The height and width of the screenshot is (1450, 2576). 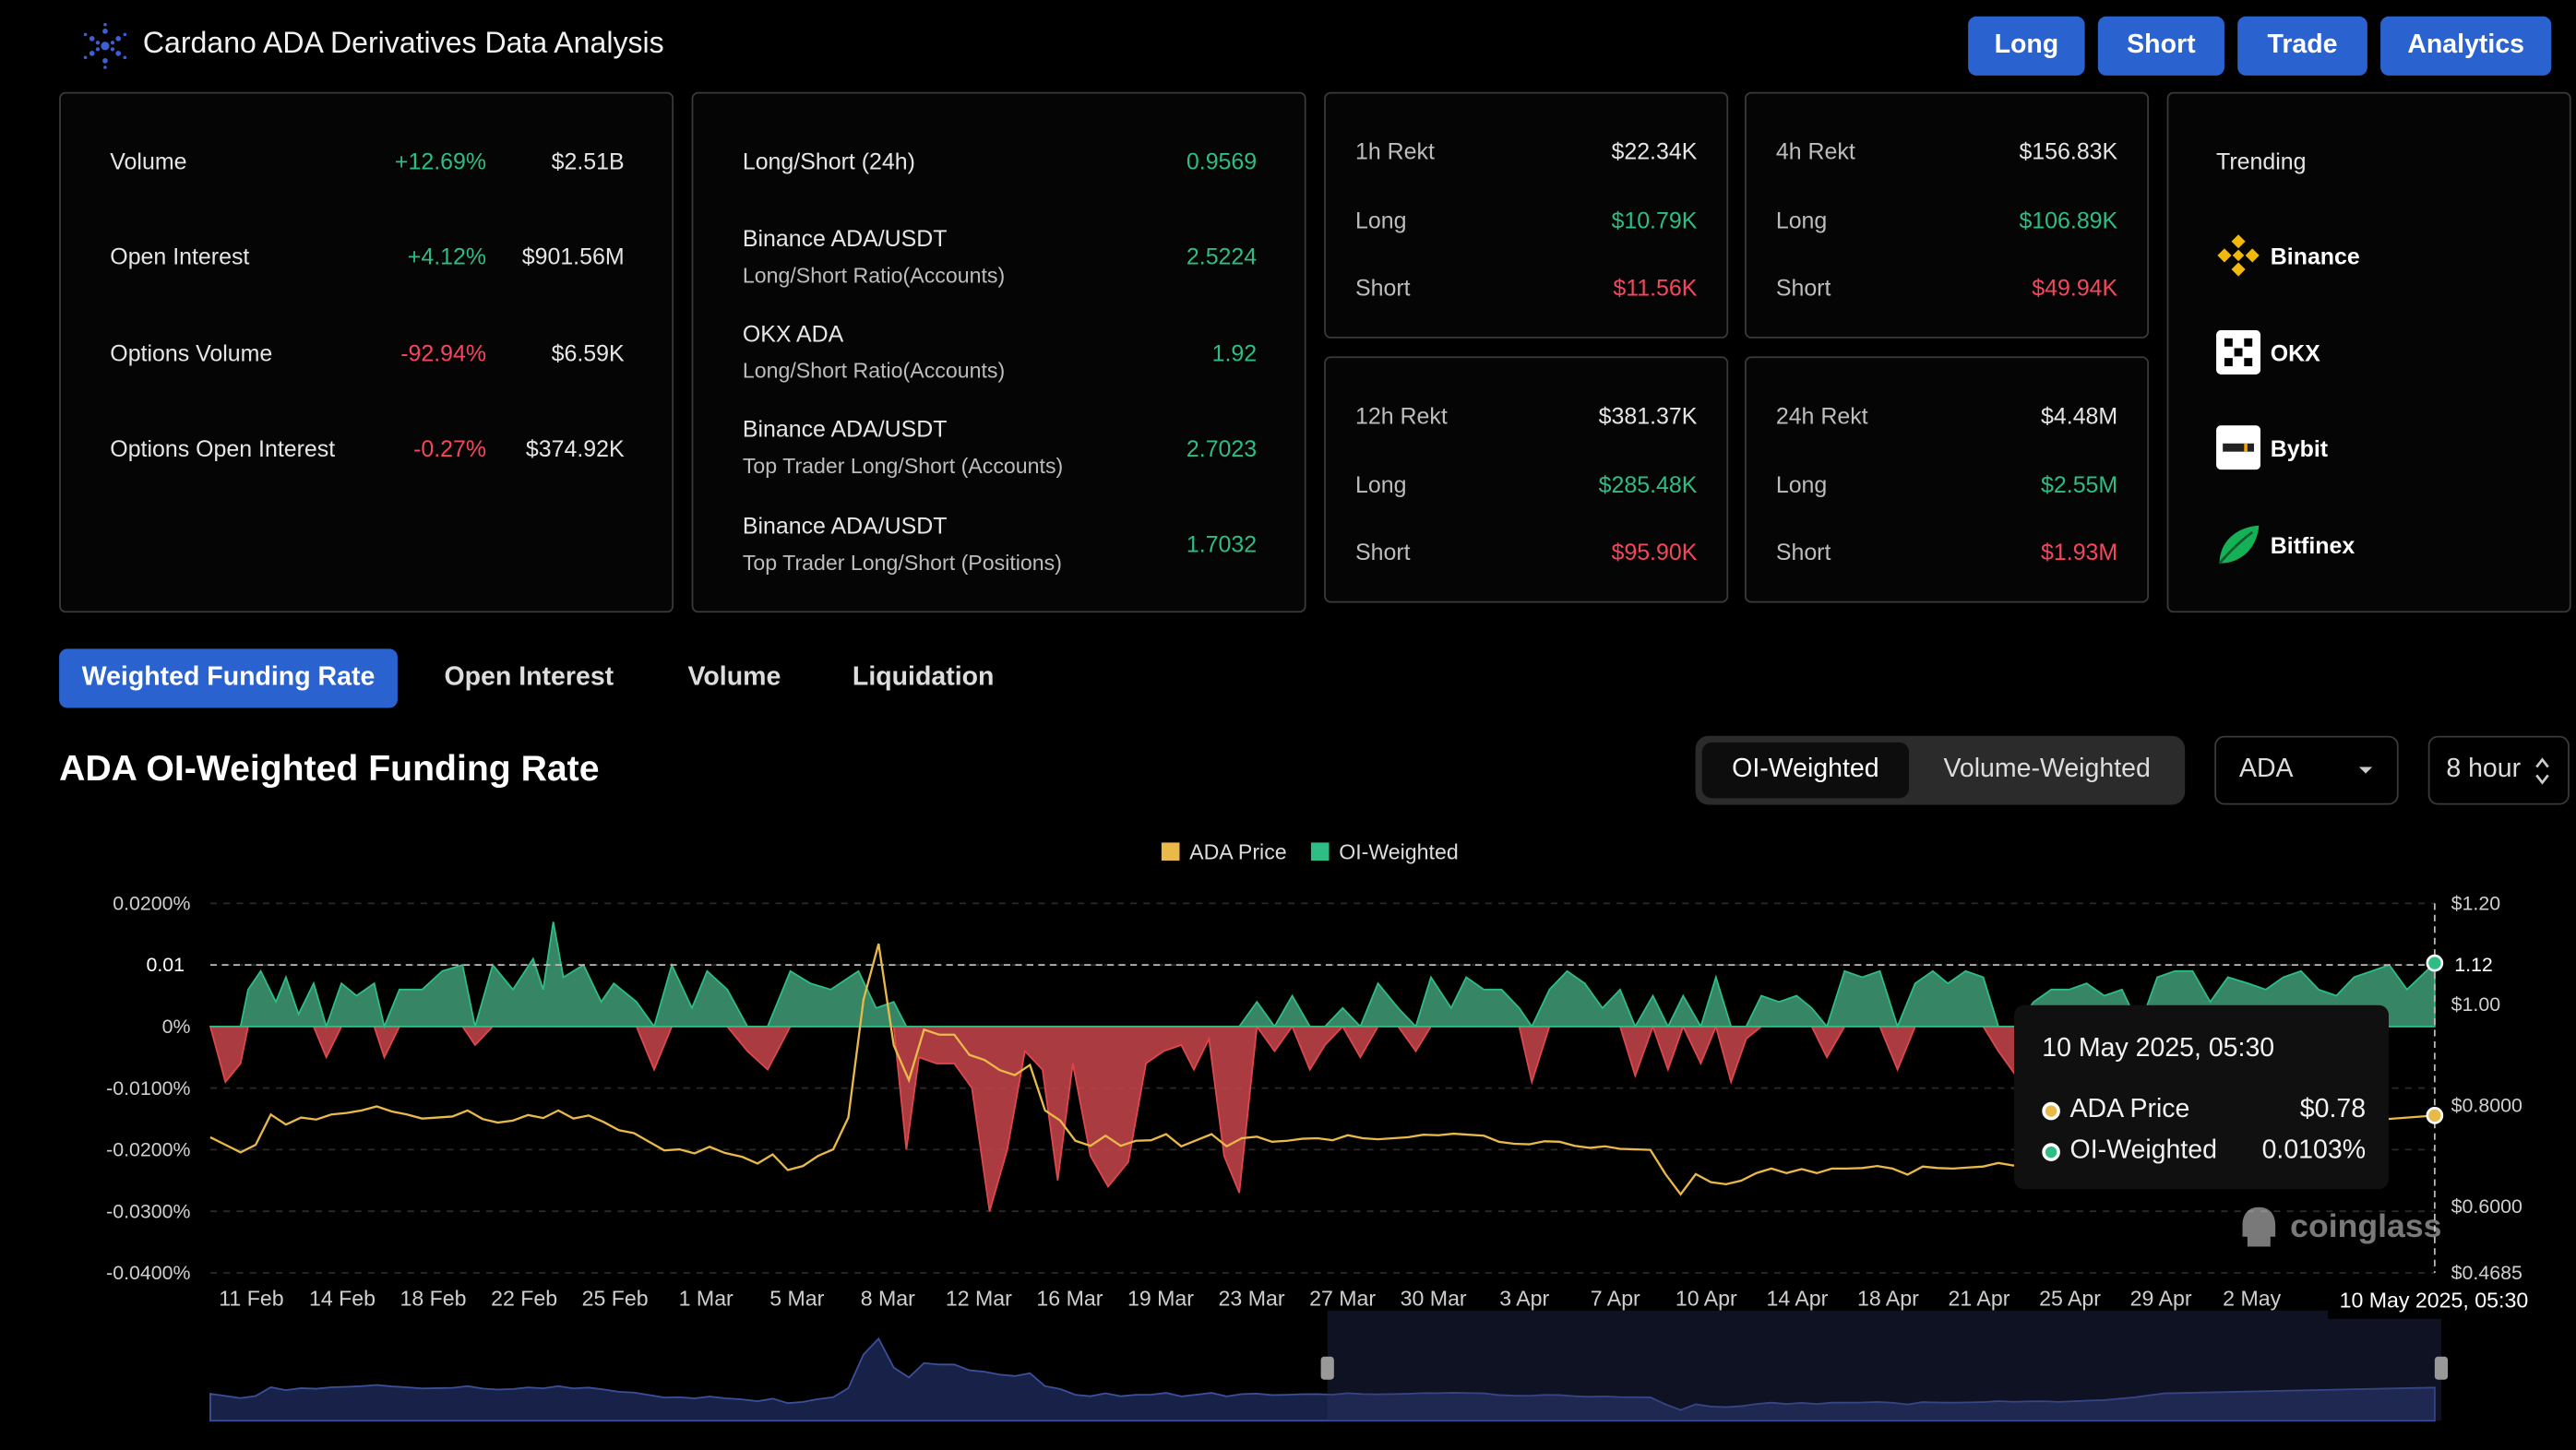 What do you see at coordinates (2239, 545) in the screenshot?
I see `bitfinex-leaf-icon` at bounding box center [2239, 545].